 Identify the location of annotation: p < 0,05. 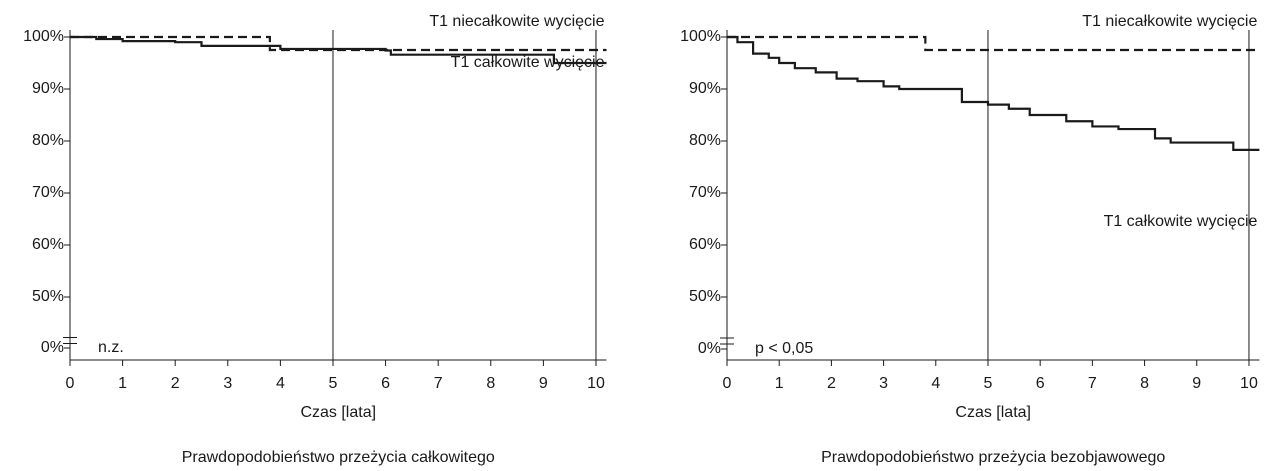
(784, 348).